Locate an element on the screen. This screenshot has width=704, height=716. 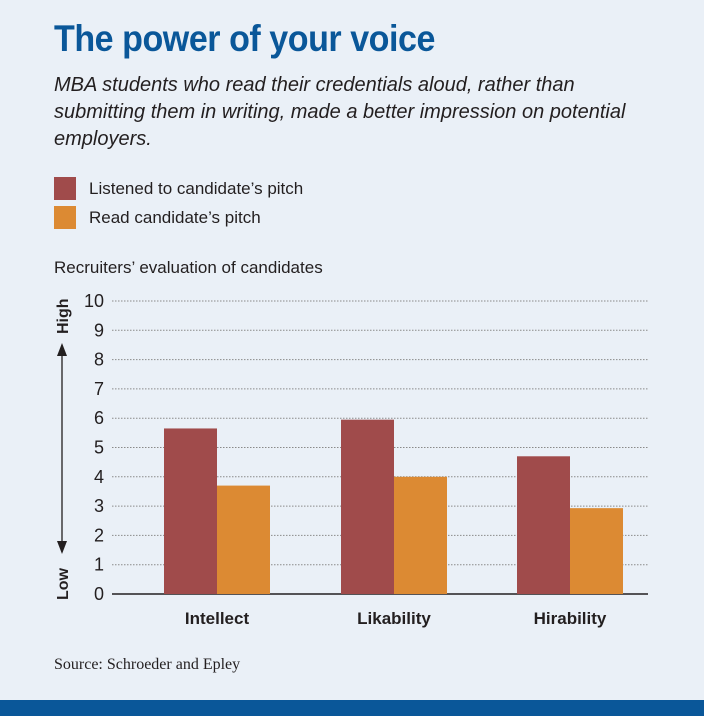
bar-listened-hirability is located at coordinates (543, 525).